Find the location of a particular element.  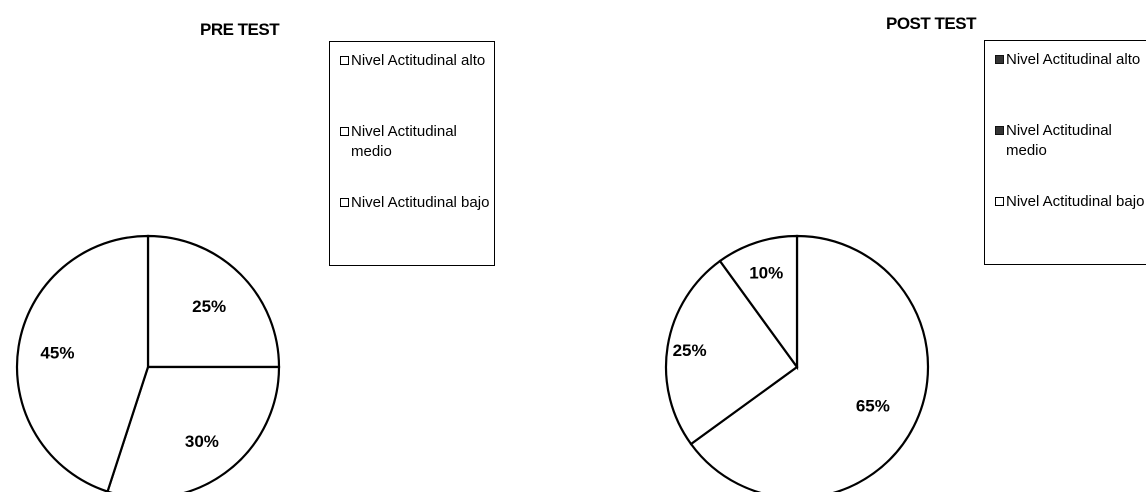

pie-chart-post-test: 65% 25% 10% is located at coordinates (797, 363).